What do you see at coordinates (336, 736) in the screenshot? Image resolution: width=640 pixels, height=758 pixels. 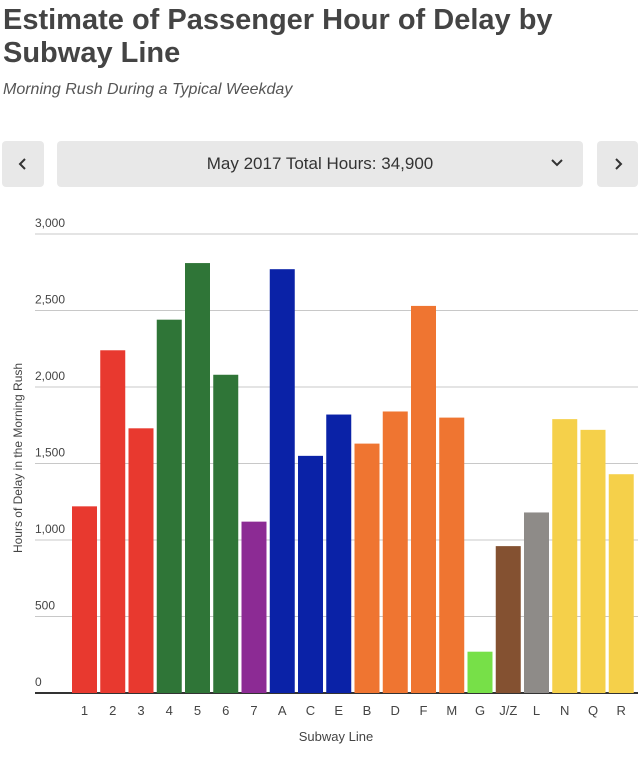 I see `x-axis-label: Subway Line` at bounding box center [336, 736].